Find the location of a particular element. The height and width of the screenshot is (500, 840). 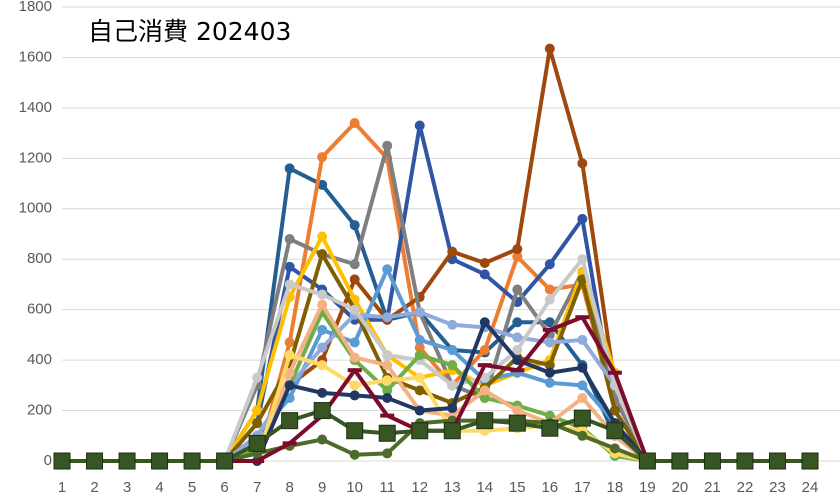

series-line is located at coordinates (436, 435).